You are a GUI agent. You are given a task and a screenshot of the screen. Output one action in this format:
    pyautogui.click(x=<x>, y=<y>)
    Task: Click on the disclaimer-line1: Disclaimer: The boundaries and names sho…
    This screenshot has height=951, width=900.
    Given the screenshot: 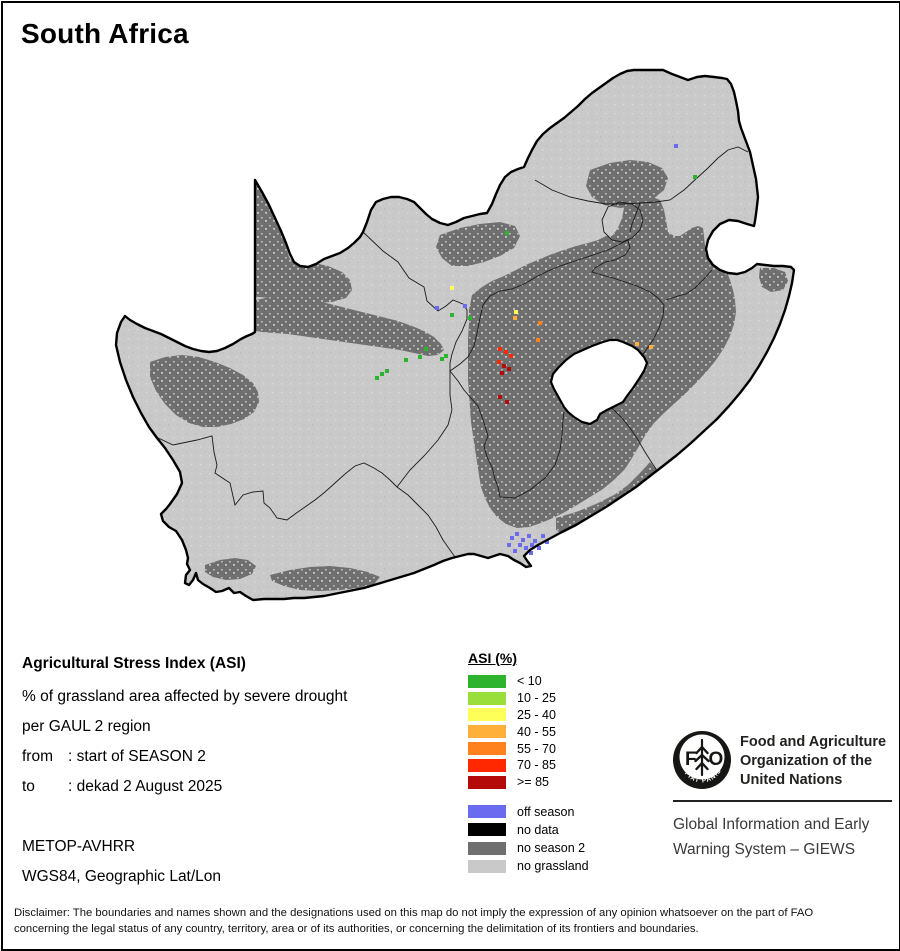 What is the action you would take?
    pyautogui.click(x=414, y=913)
    